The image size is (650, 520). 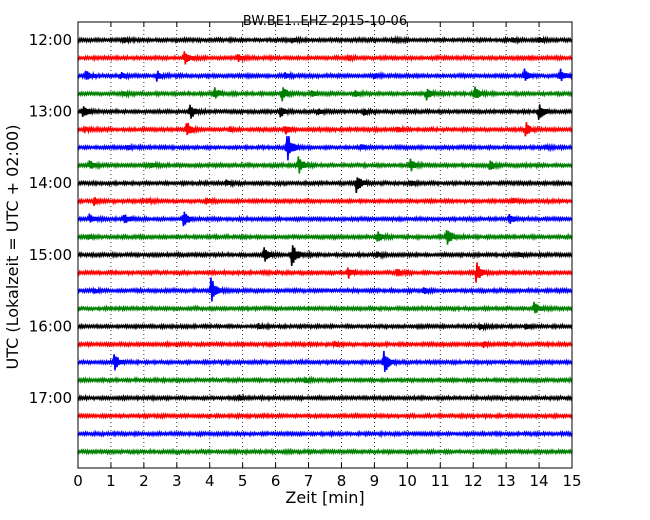 What do you see at coordinates (342, 481) in the screenshot?
I see `x-tick-label: 8` at bounding box center [342, 481].